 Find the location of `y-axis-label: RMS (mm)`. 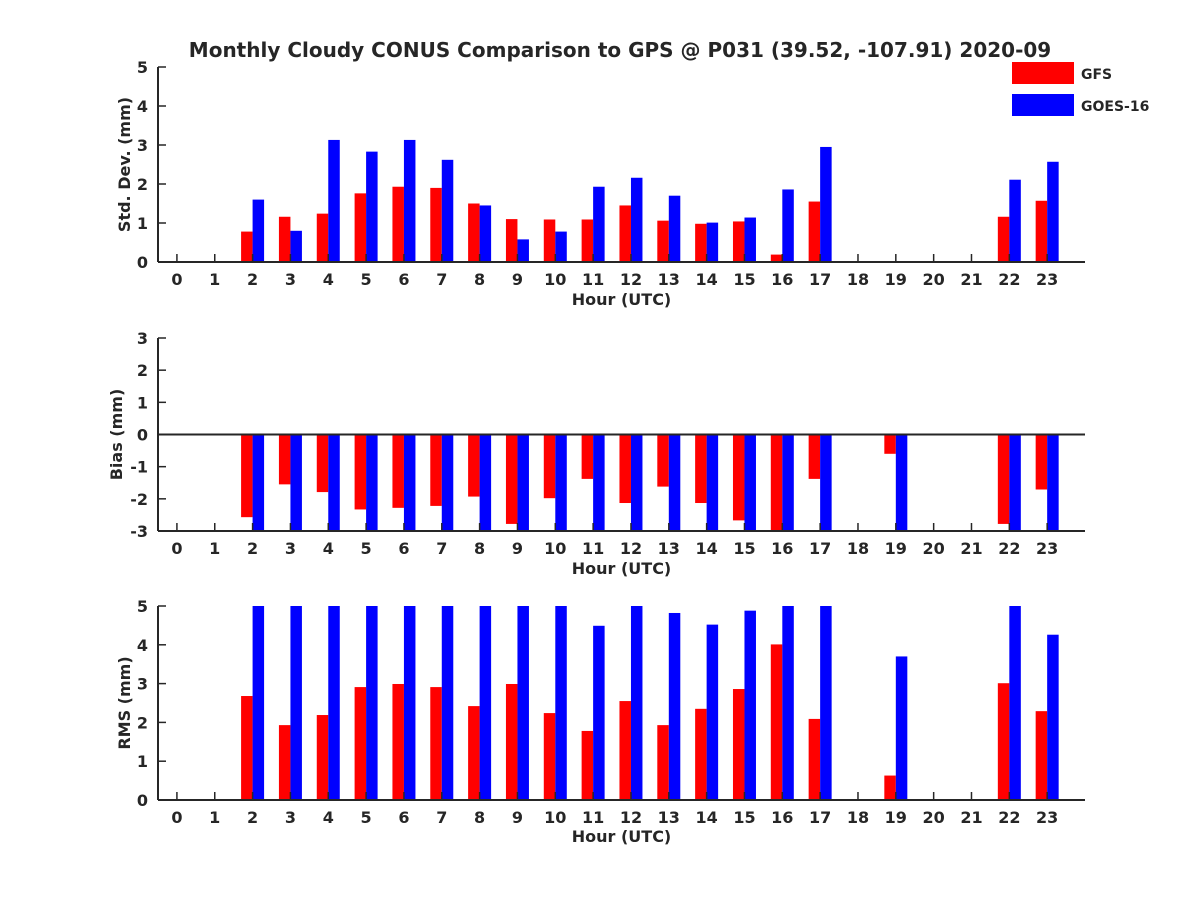

y-axis-label: RMS (mm) is located at coordinates (124, 702).